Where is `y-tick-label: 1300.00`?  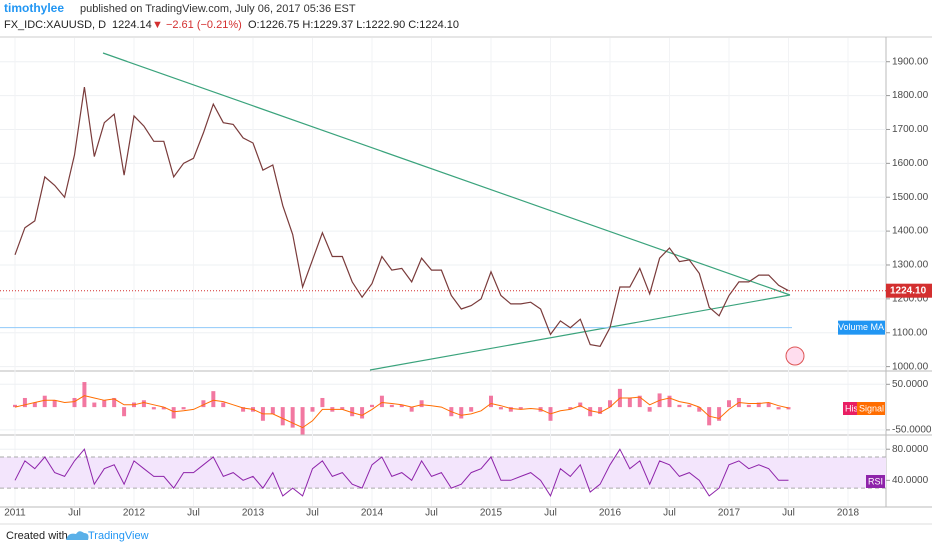
y-tick-label: 1300.00 is located at coordinates (910, 265).